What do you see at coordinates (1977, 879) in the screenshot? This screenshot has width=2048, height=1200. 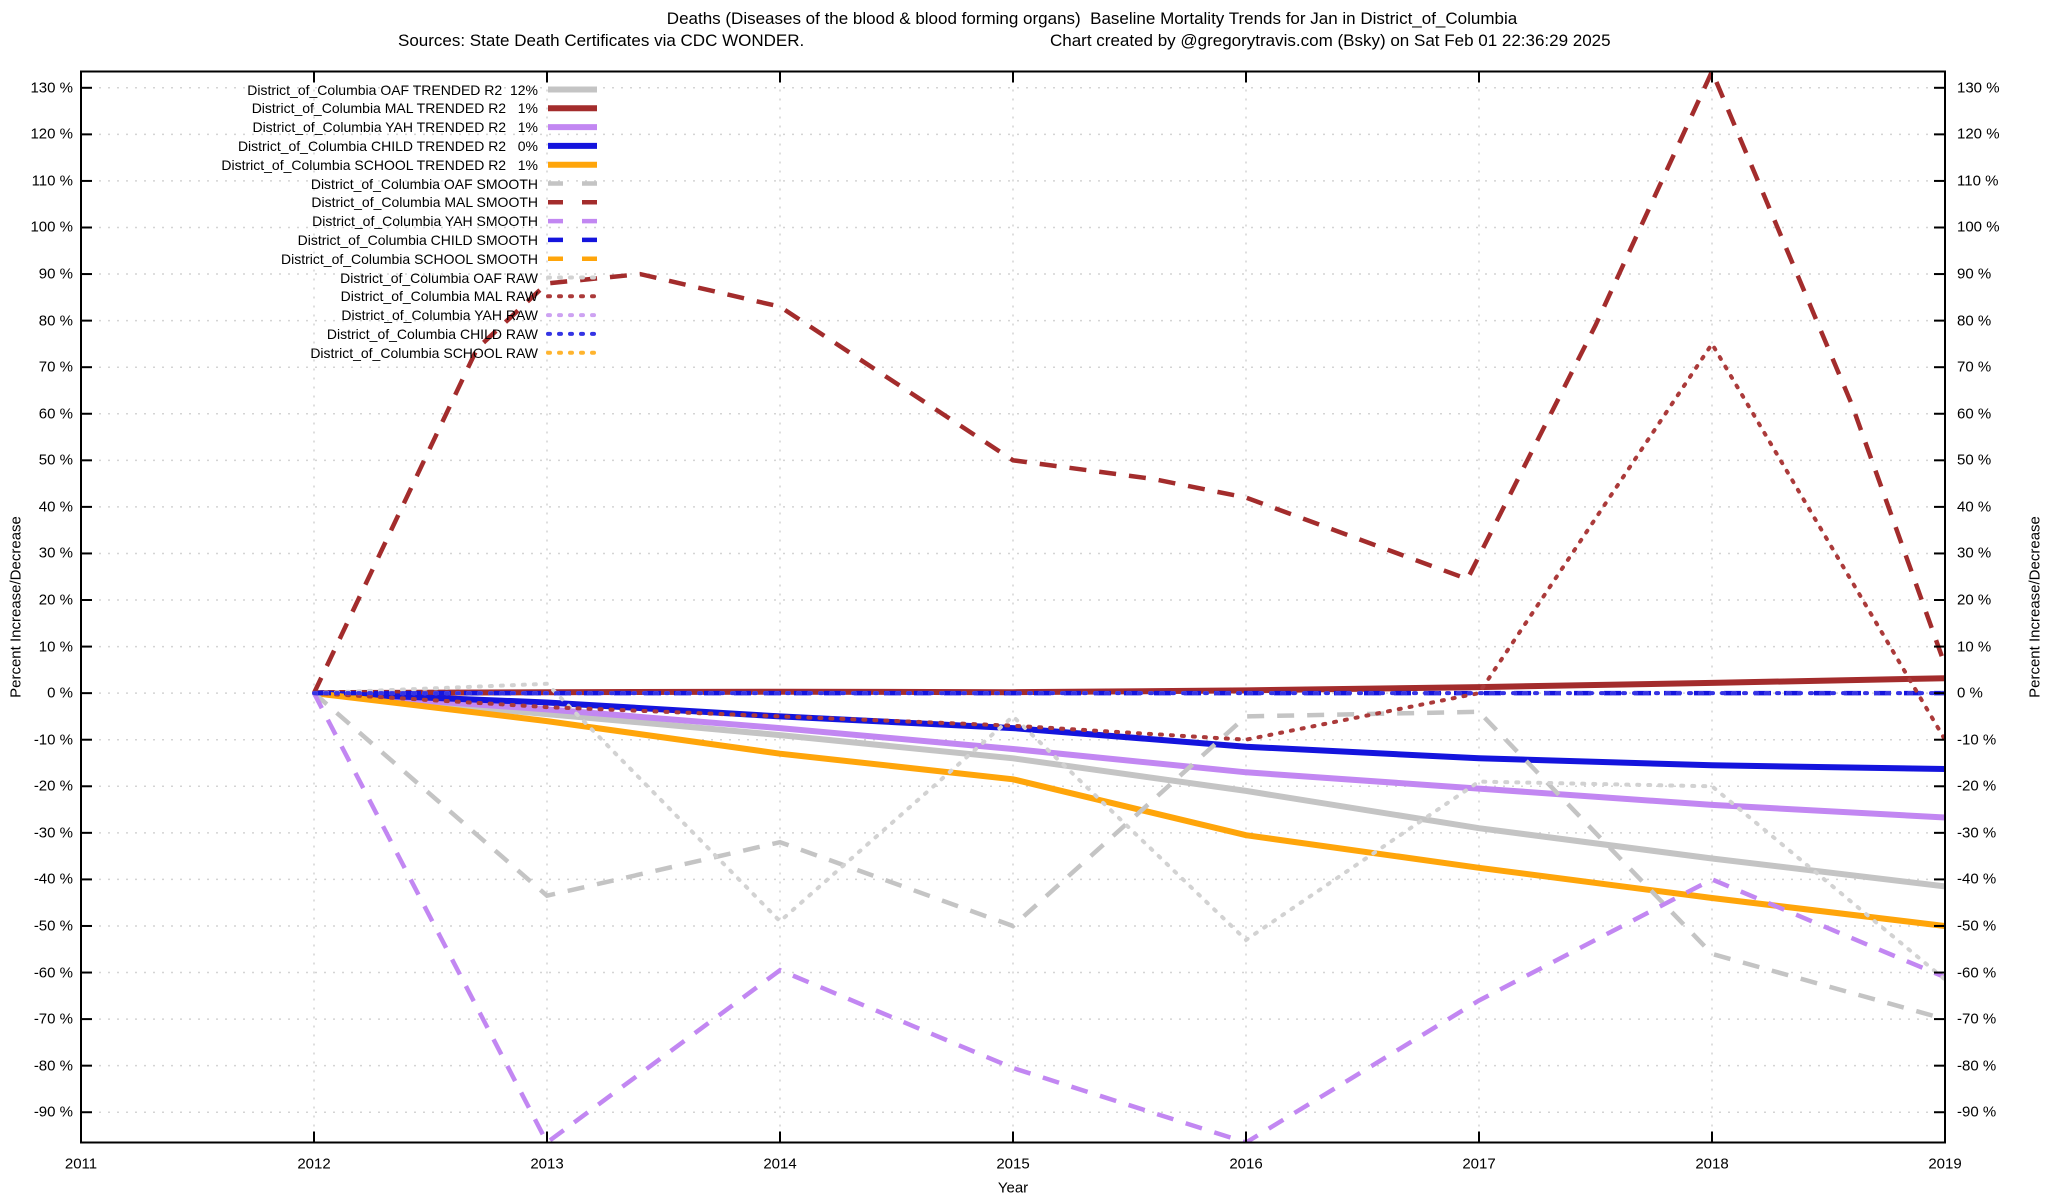 I see `y-tick-label-right: -40 %` at bounding box center [1977, 879].